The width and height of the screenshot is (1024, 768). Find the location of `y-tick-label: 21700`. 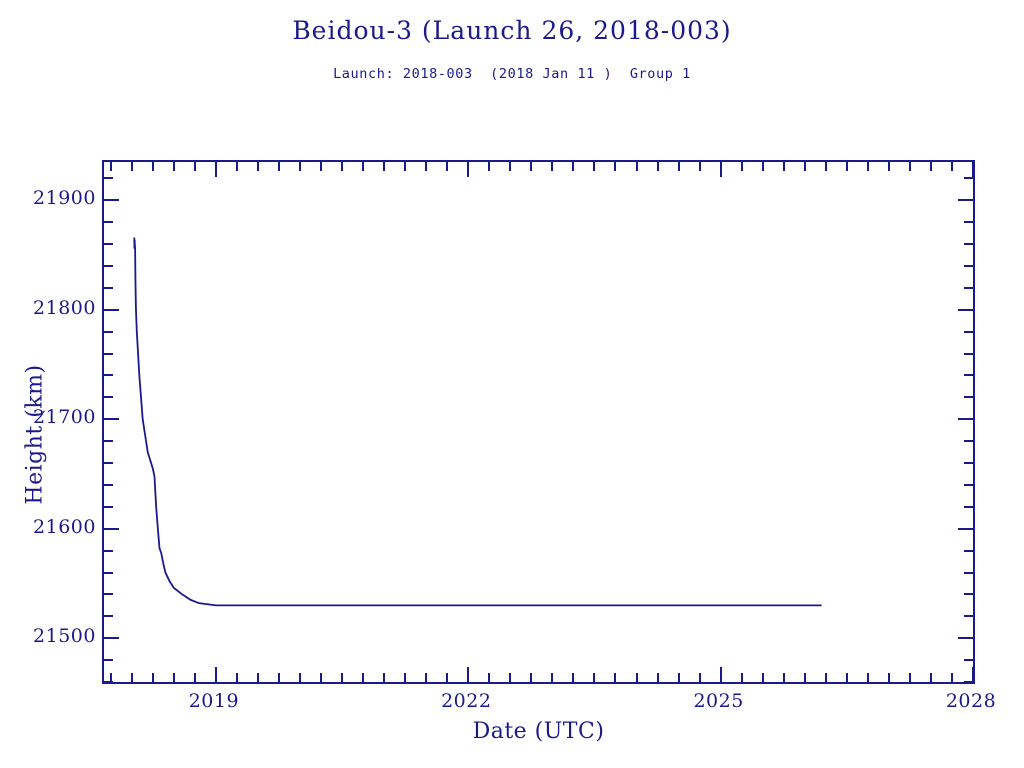

y-tick-label: 21700 is located at coordinates (64, 417).